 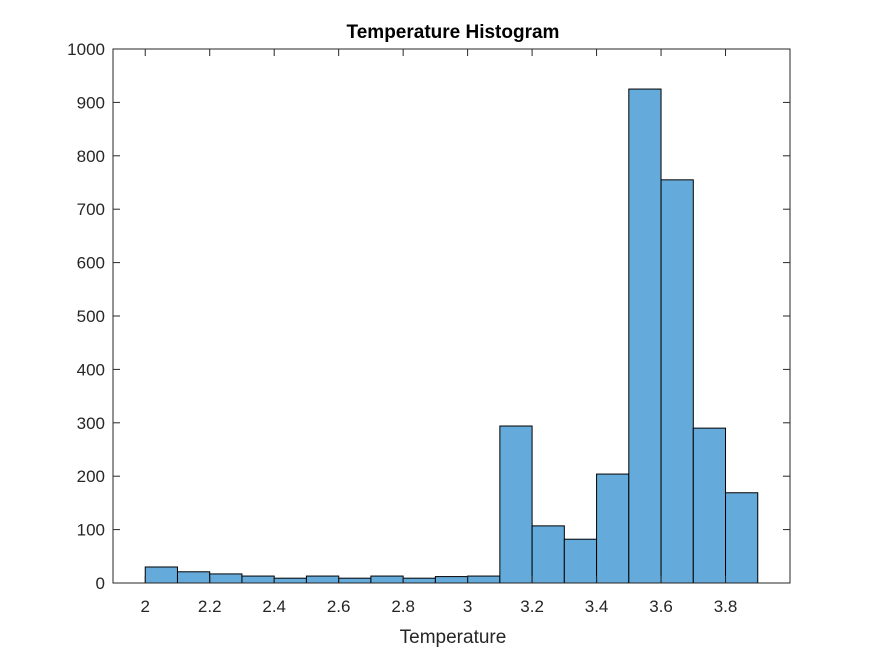 What do you see at coordinates (100, 583) in the screenshot?
I see `y-tick-label: 0` at bounding box center [100, 583].